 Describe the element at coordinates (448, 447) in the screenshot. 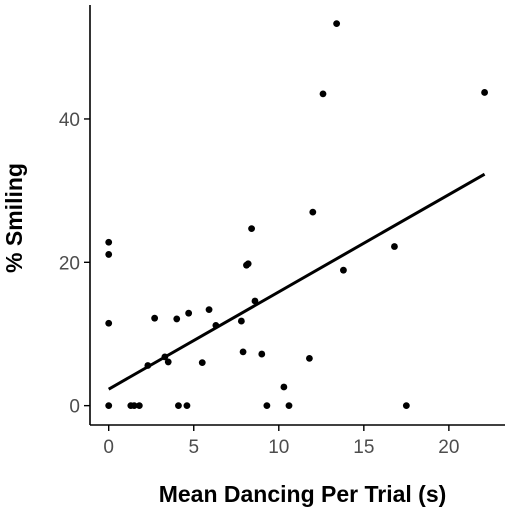

I see `x-tick-label: 20` at that location.